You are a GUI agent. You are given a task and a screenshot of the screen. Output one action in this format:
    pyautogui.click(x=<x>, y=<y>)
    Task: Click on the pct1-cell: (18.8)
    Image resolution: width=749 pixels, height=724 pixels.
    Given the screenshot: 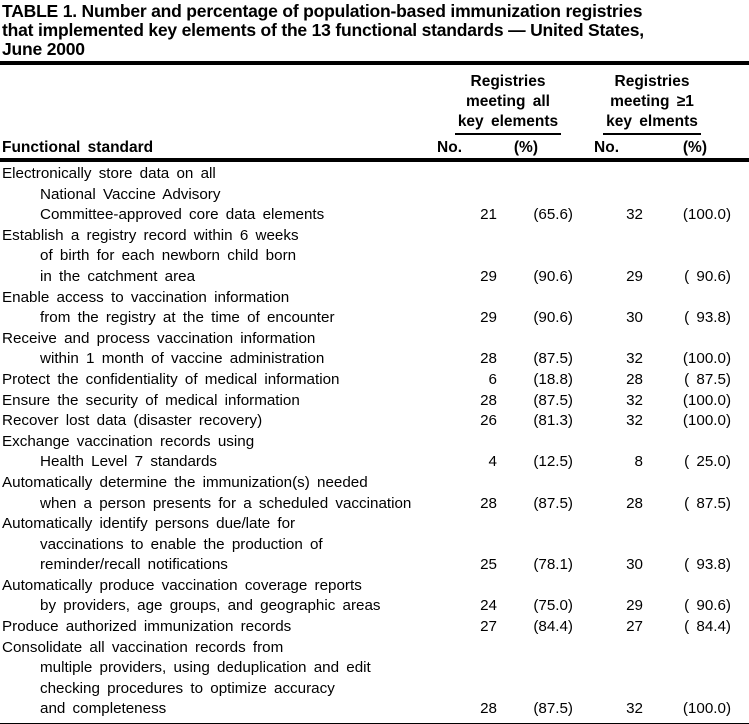 What is the action you would take?
    pyautogui.click(x=553, y=379)
    